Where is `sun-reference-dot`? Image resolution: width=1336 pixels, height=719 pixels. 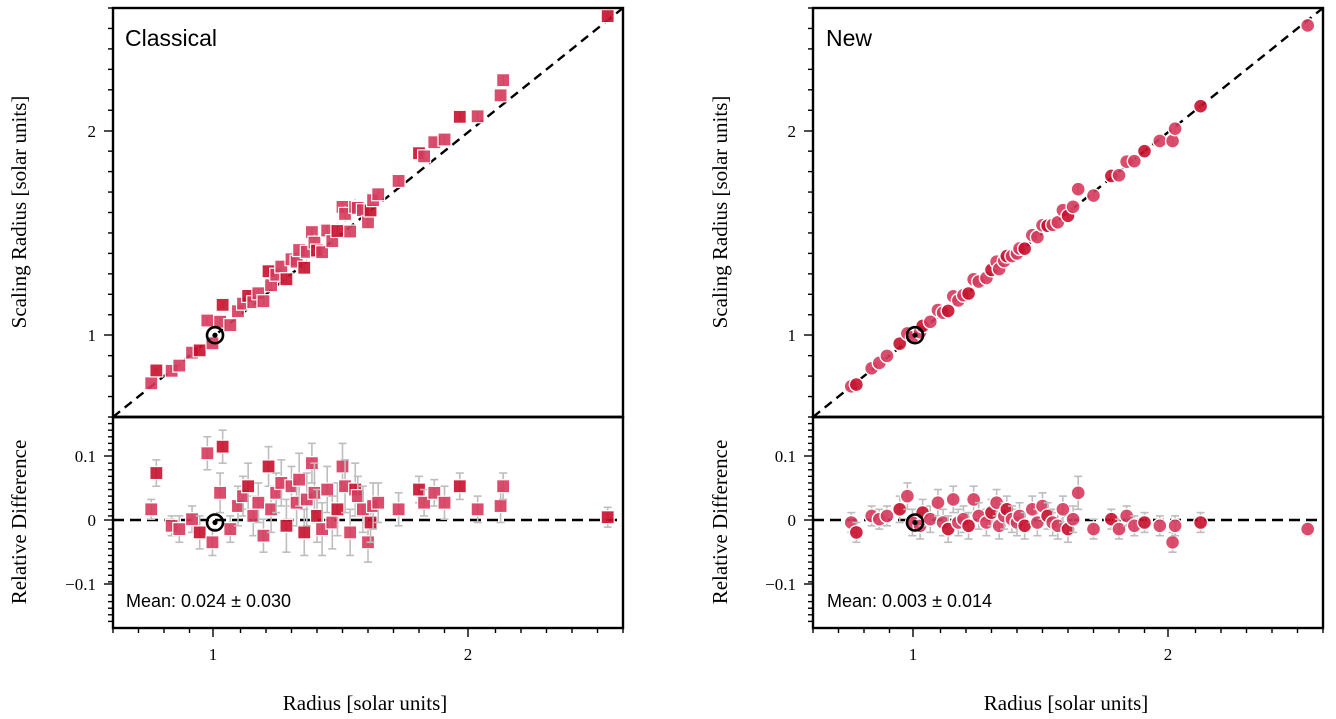
sun-reference-dot is located at coordinates (215, 522).